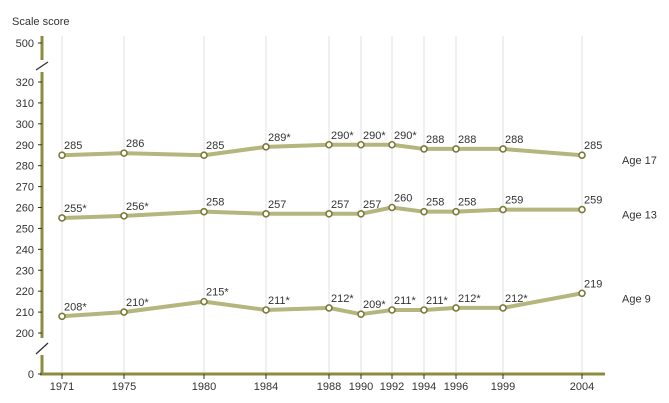 Image resolution: width=669 pixels, height=403 pixels. What do you see at coordinates (582, 387) in the screenshot?
I see `x-tick-label-2004: 2004` at bounding box center [582, 387].